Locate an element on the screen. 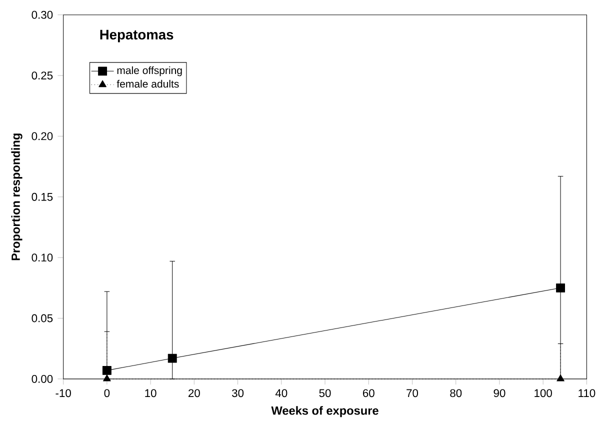 Image resolution: width=600 pixels, height=430 pixels. x-tick-label: 50 is located at coordinates (325, 393).